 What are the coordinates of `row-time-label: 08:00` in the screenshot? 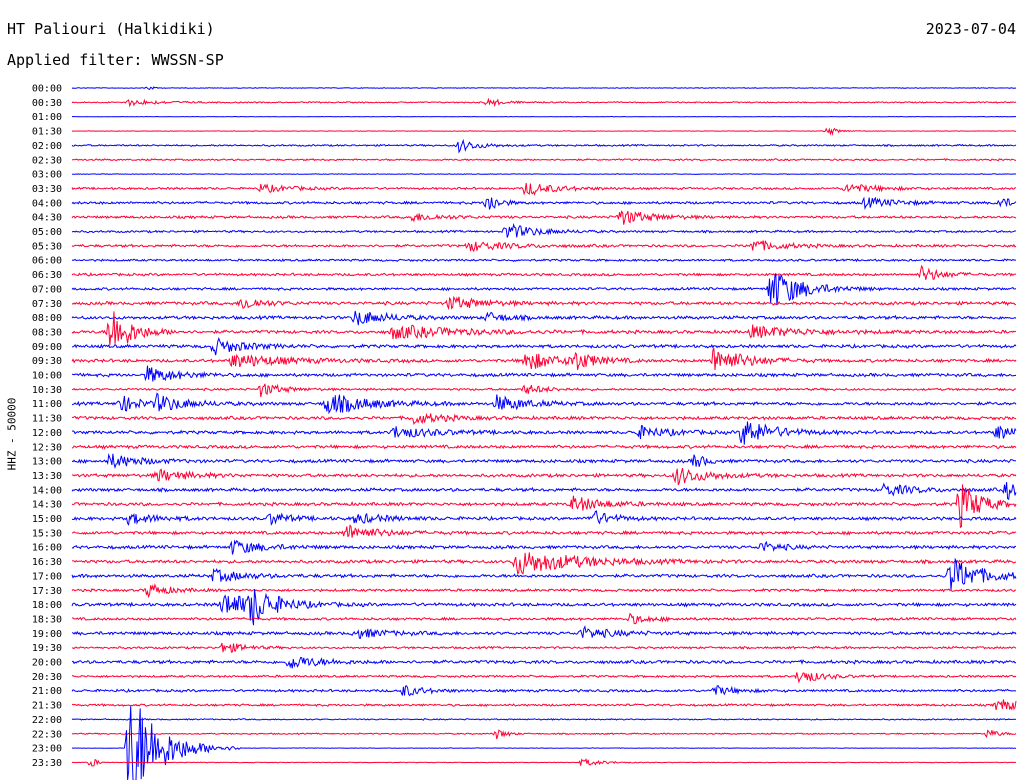 It's located at (47, 318).